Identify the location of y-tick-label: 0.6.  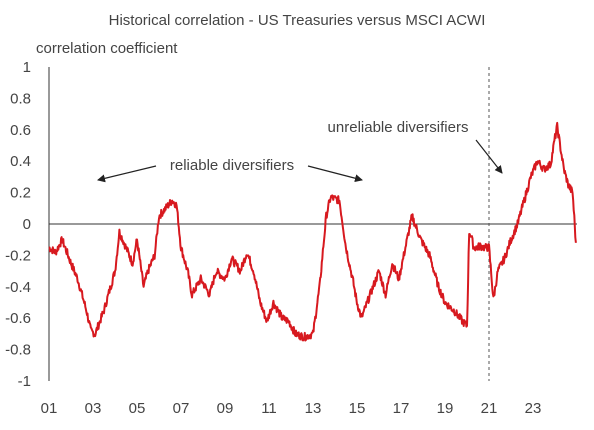
(20, 130).